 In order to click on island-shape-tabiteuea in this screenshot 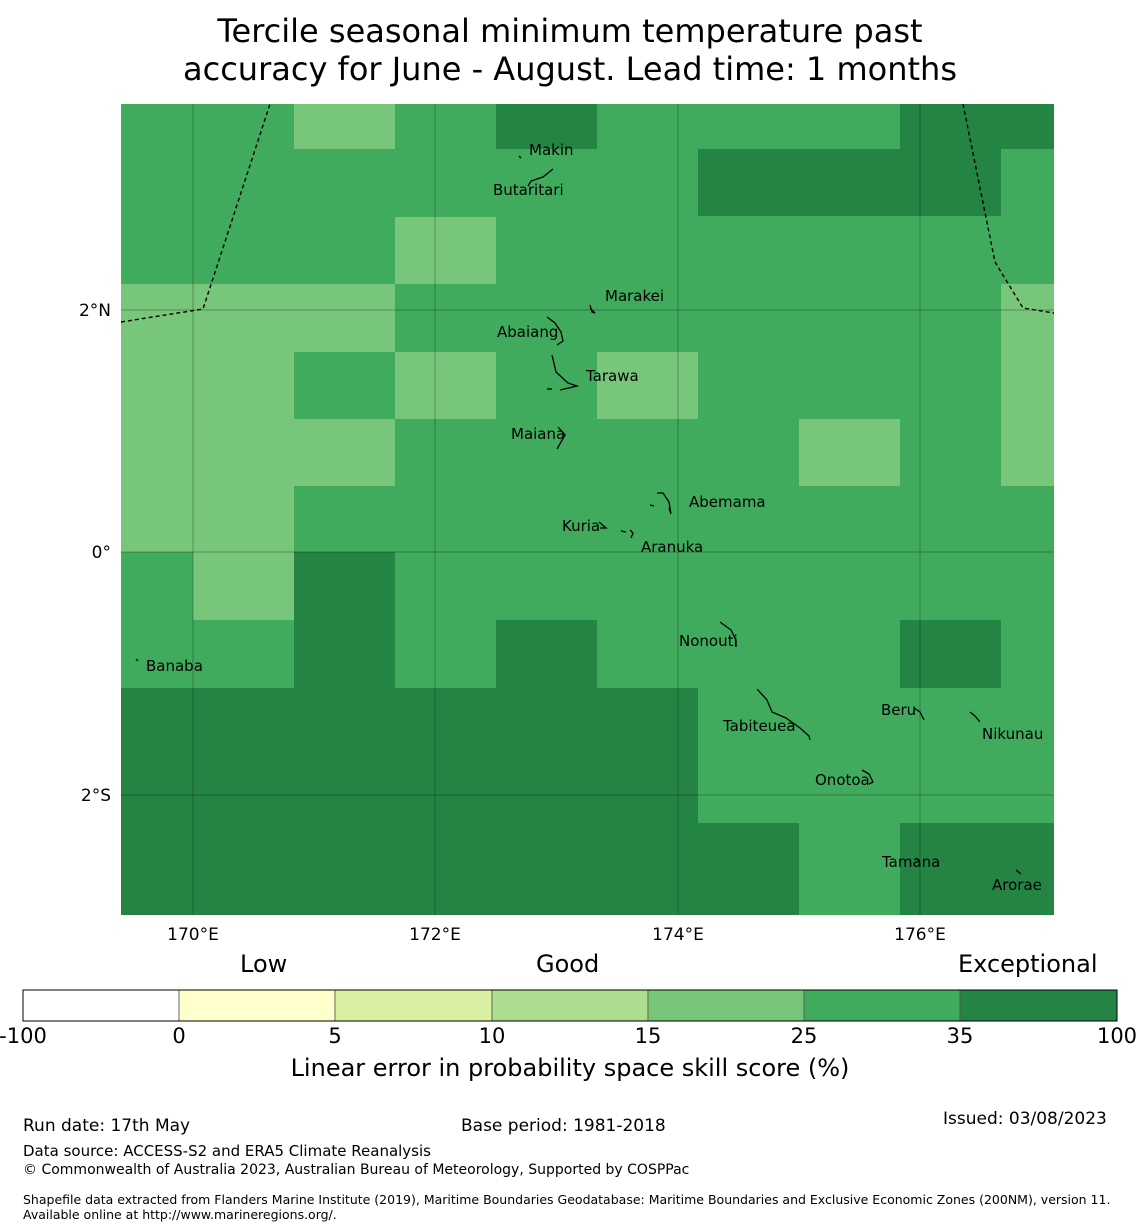, I will do `click(783, 714)`.